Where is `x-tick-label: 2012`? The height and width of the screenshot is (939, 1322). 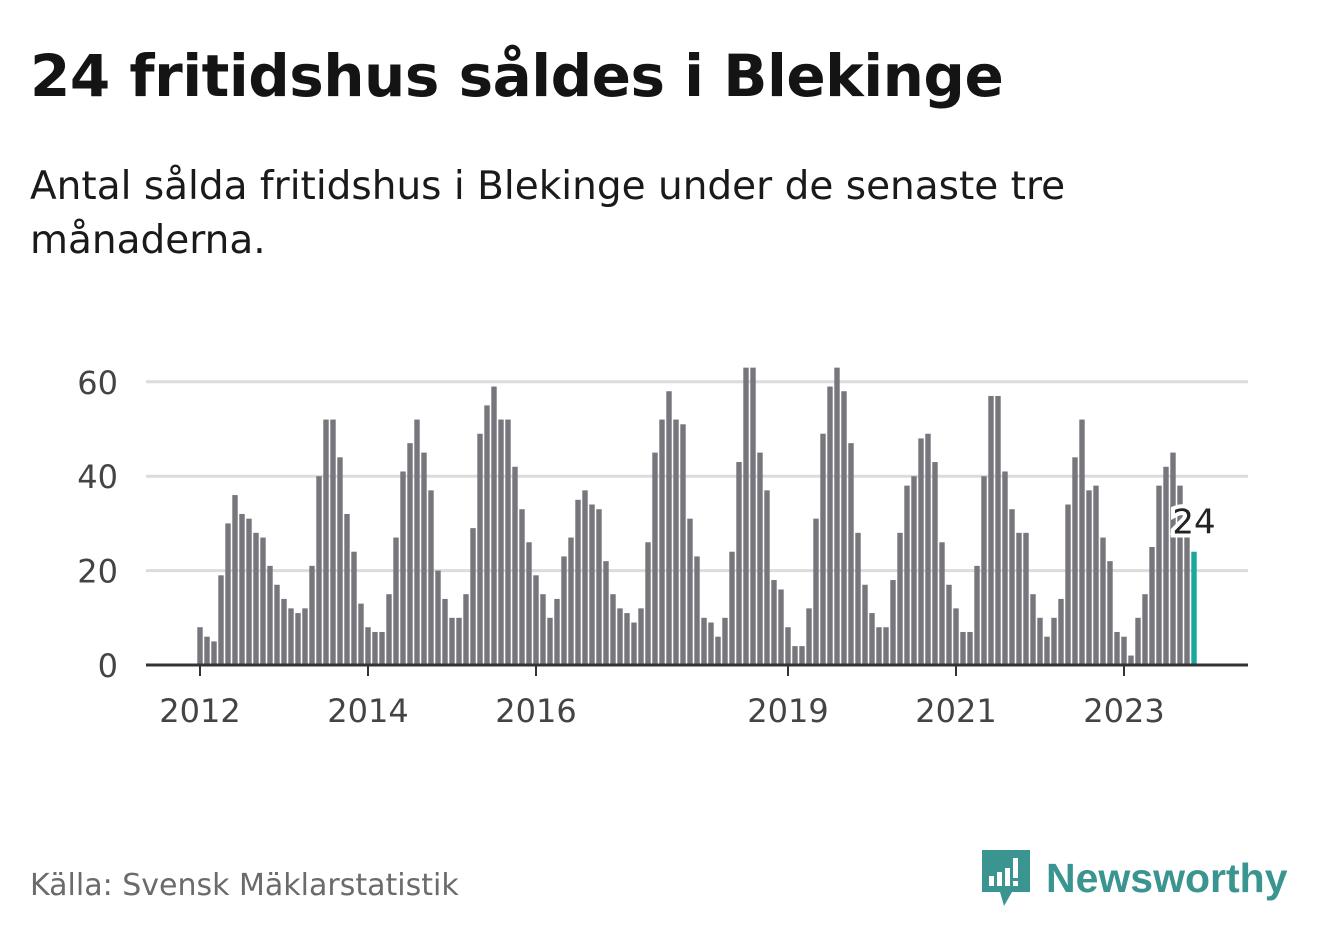 x-tick-label: 2012 is located at coordinates (199, 711).